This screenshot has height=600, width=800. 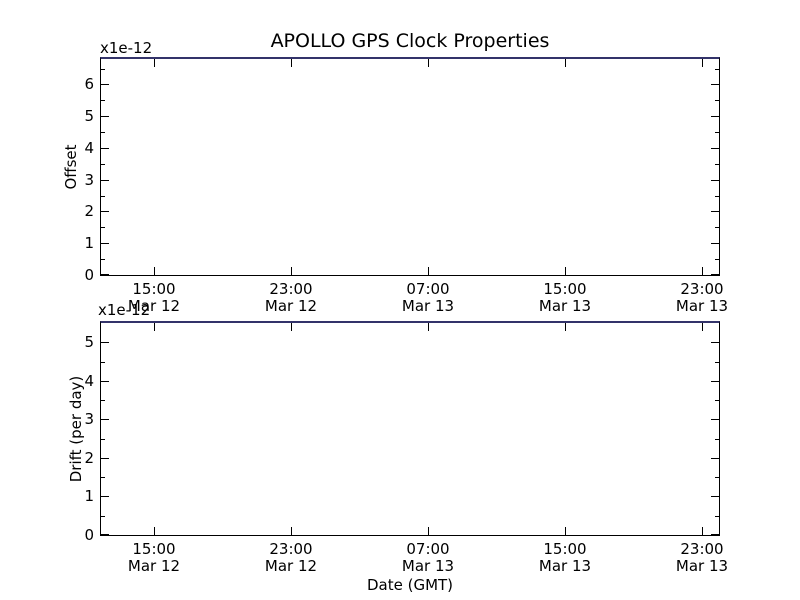 What do you see at coordinates (410, 585) in the screenshot?
I see `x-axis-label: Date (GMT)` at bounding box center [410, 585].